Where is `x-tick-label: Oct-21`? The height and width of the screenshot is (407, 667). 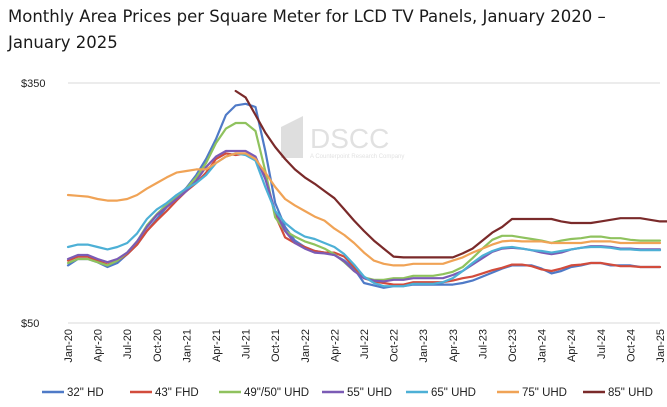 x-tick-label: Oct-21 is located at coordinates (276, 345).